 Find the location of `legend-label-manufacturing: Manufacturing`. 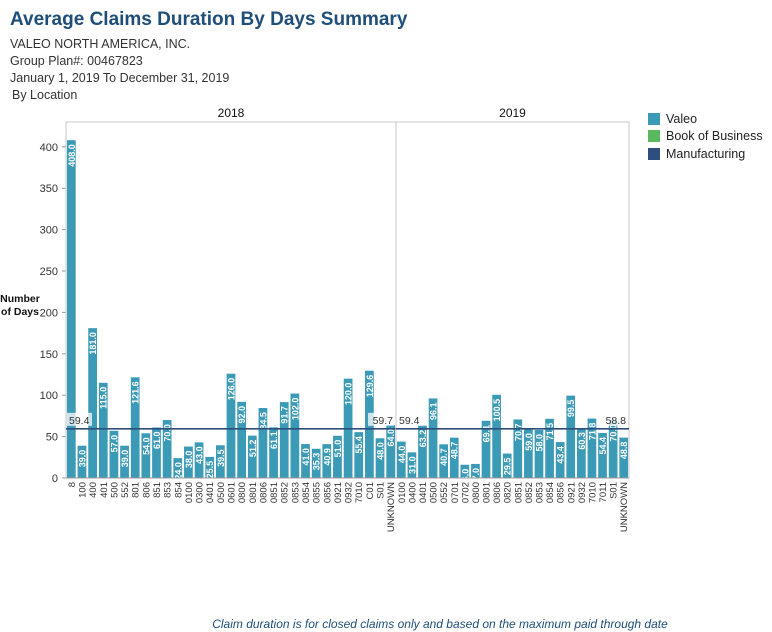

legend-label-manufacturing: Manufacturing is located at coordinates (706, 153).